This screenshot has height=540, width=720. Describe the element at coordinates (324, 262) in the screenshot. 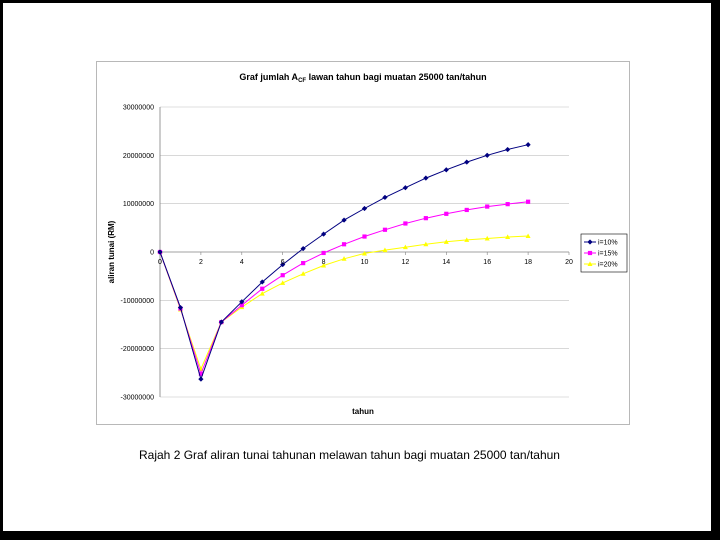

I see `x-tick-label: 8` at that location.